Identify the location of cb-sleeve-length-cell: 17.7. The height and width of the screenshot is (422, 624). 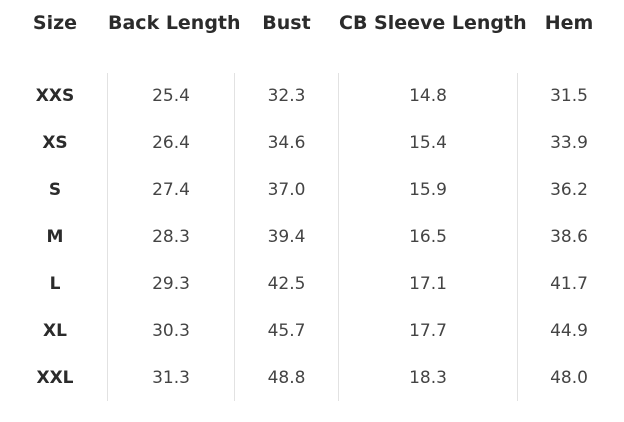
(428, 331).